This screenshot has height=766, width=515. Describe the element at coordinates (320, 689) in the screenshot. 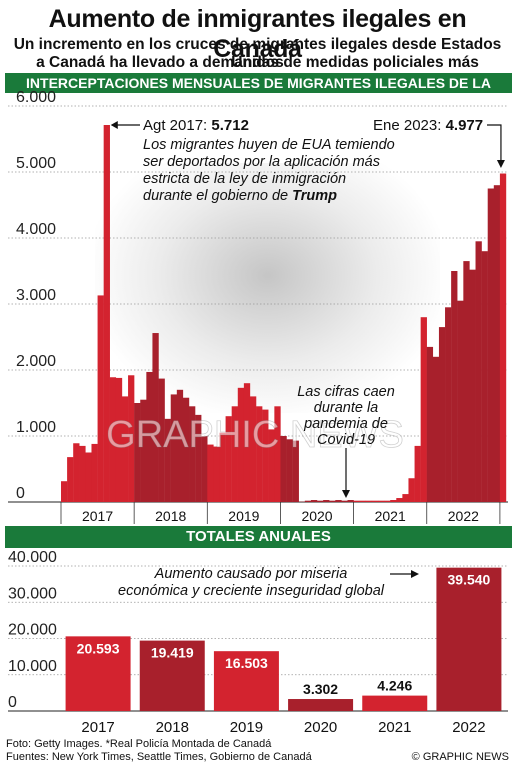

I see `annual-value-label: 3.302` at that location.